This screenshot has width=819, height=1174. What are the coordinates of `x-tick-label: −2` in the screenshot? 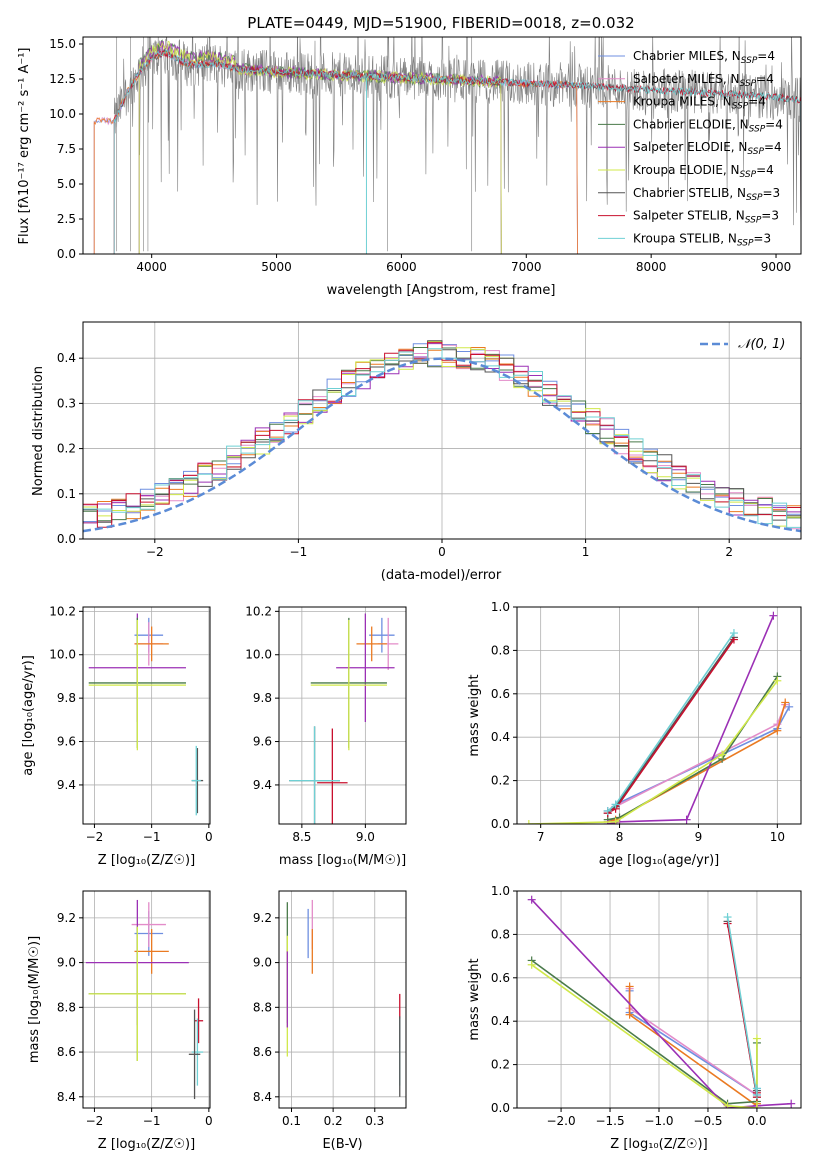 It's located at (155, 552).